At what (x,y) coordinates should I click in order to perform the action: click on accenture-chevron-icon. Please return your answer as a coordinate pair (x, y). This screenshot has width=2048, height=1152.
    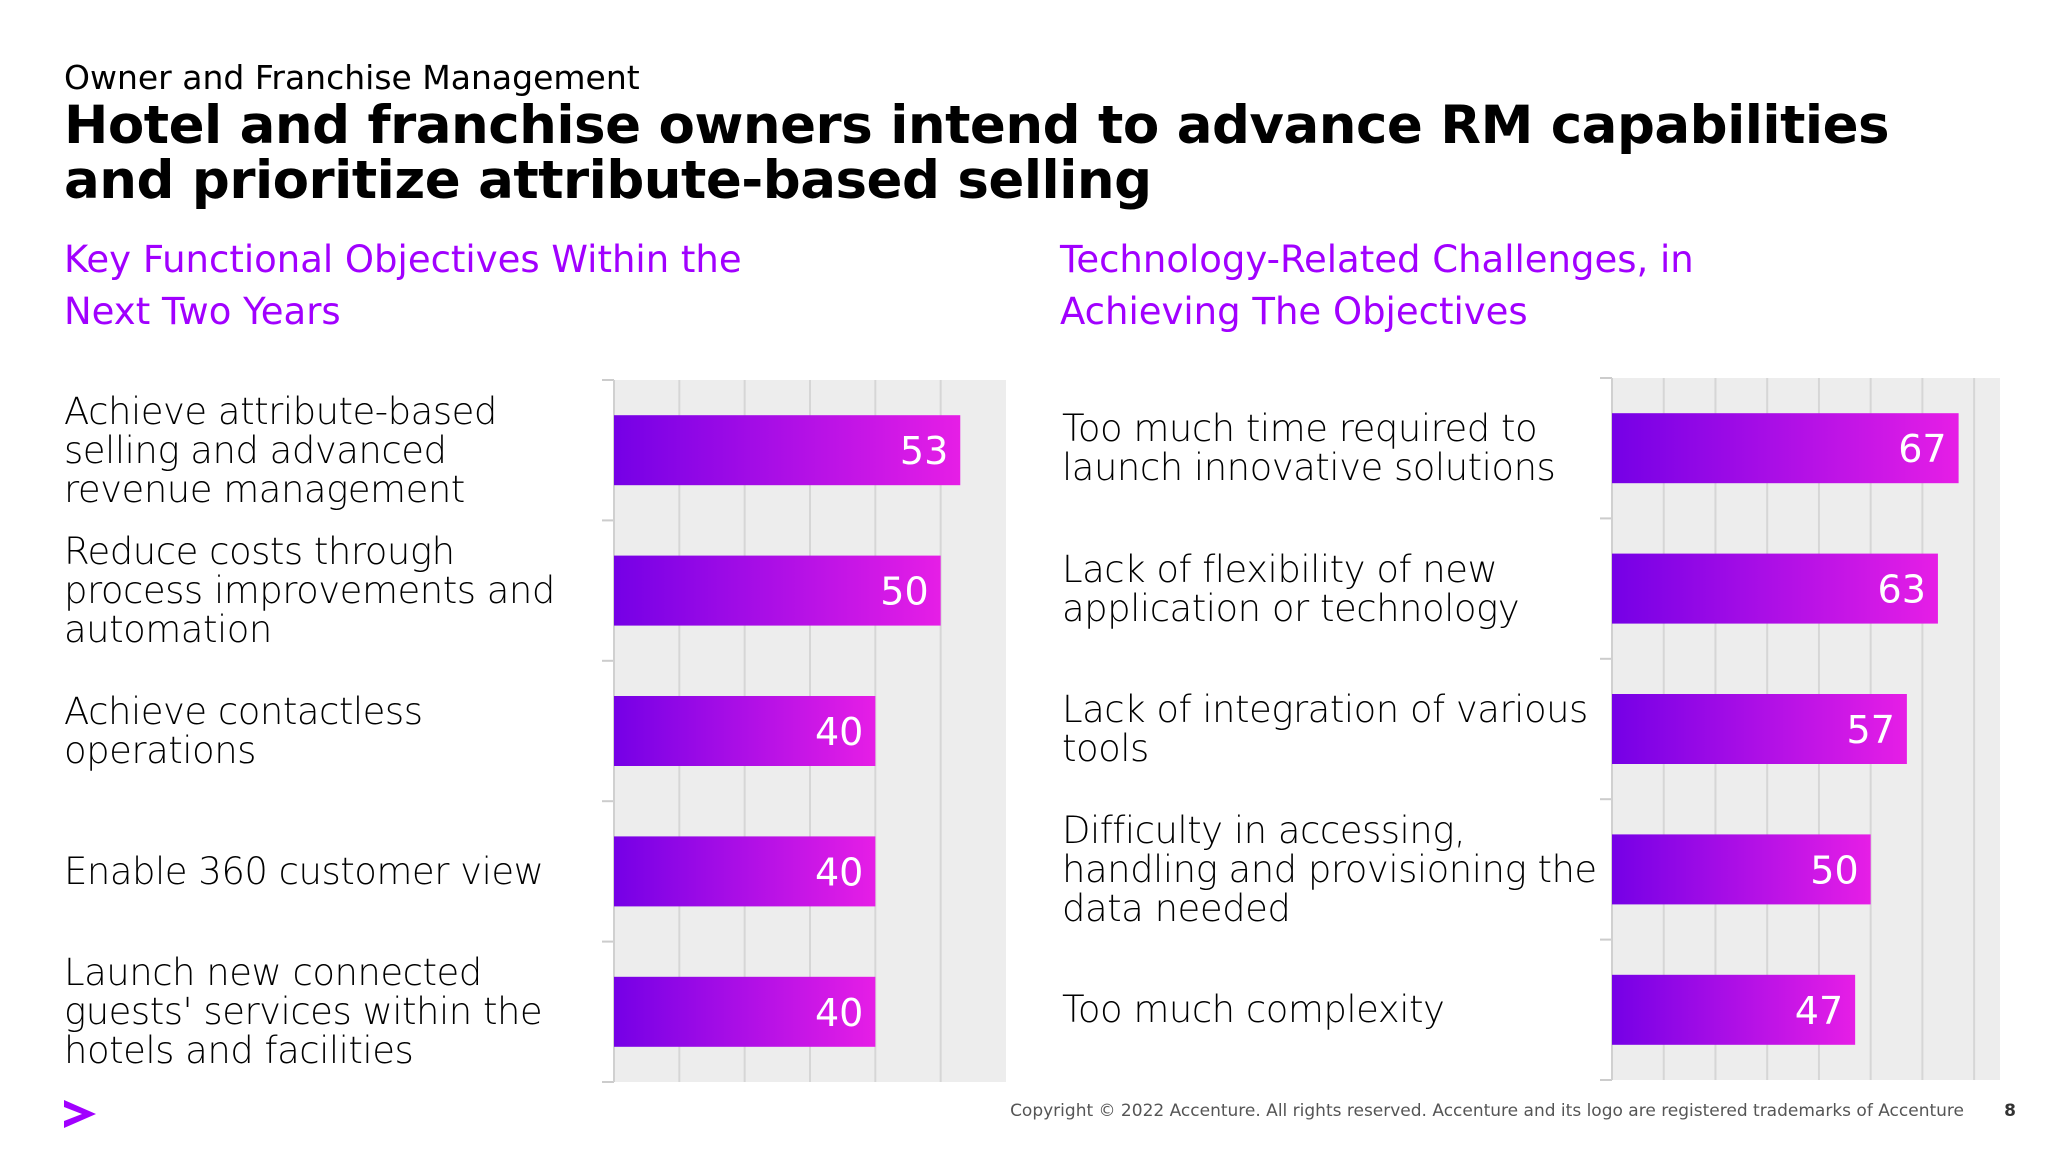
    Looking at the image, I should click on (80, 1114).